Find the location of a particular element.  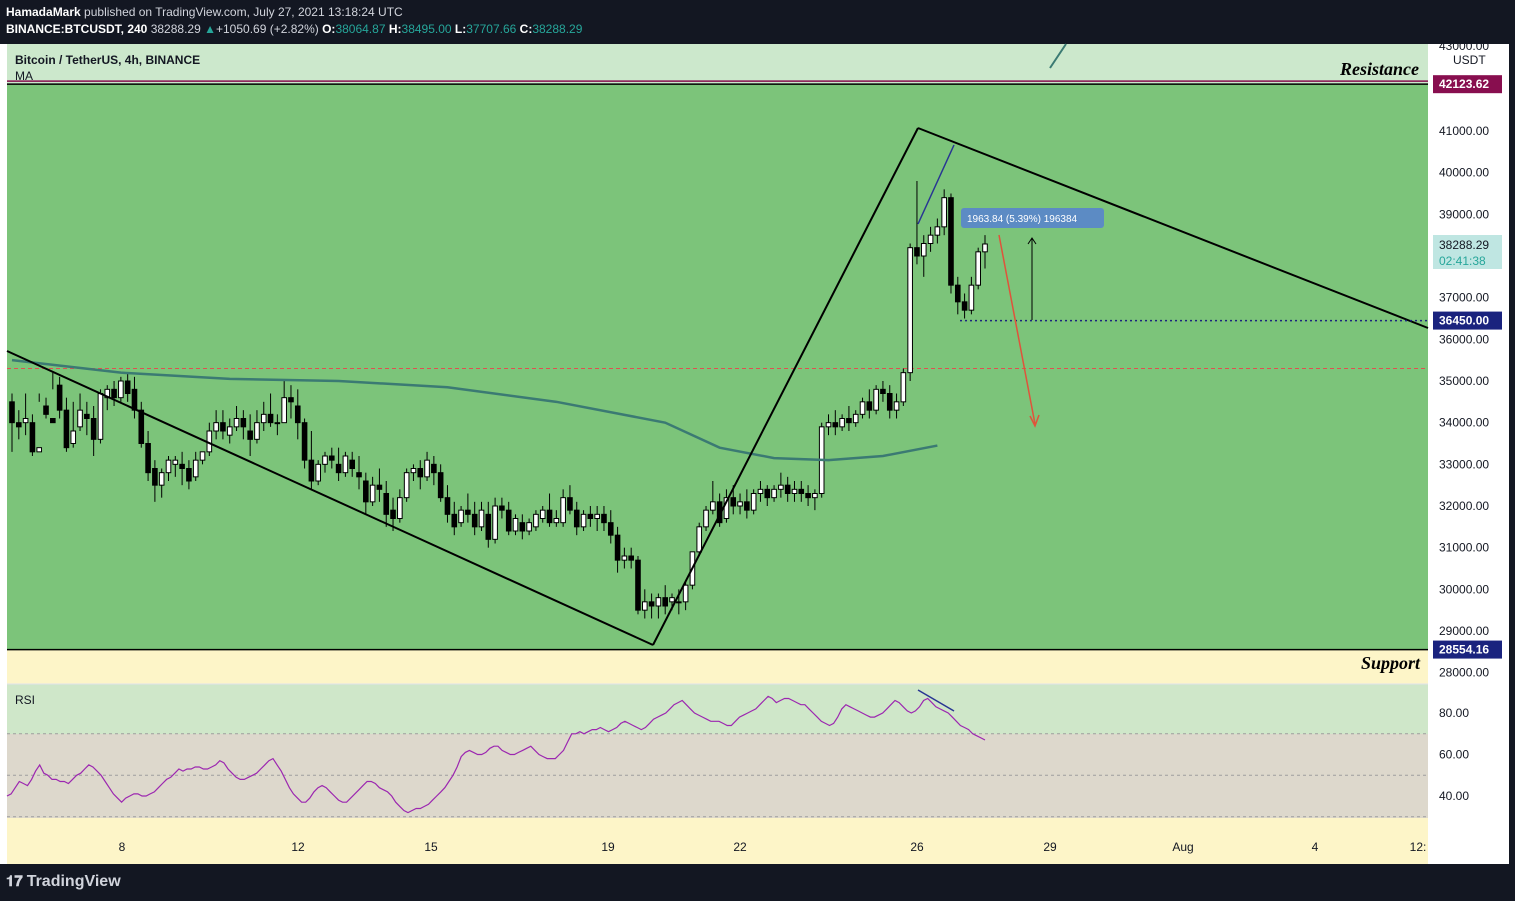

time-tick-label: 19 is located at coordinates (608, 847).